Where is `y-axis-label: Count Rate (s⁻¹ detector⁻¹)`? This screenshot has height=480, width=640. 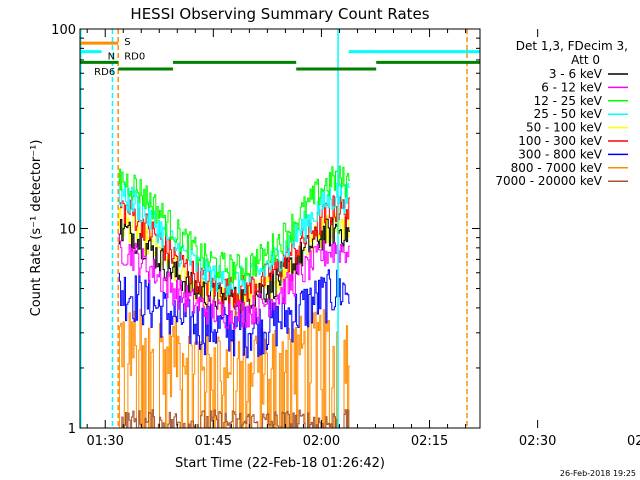 y-axis-label: Count Rate (s⁻¹ detector⁻¹) is located at coordinates (36, 228).